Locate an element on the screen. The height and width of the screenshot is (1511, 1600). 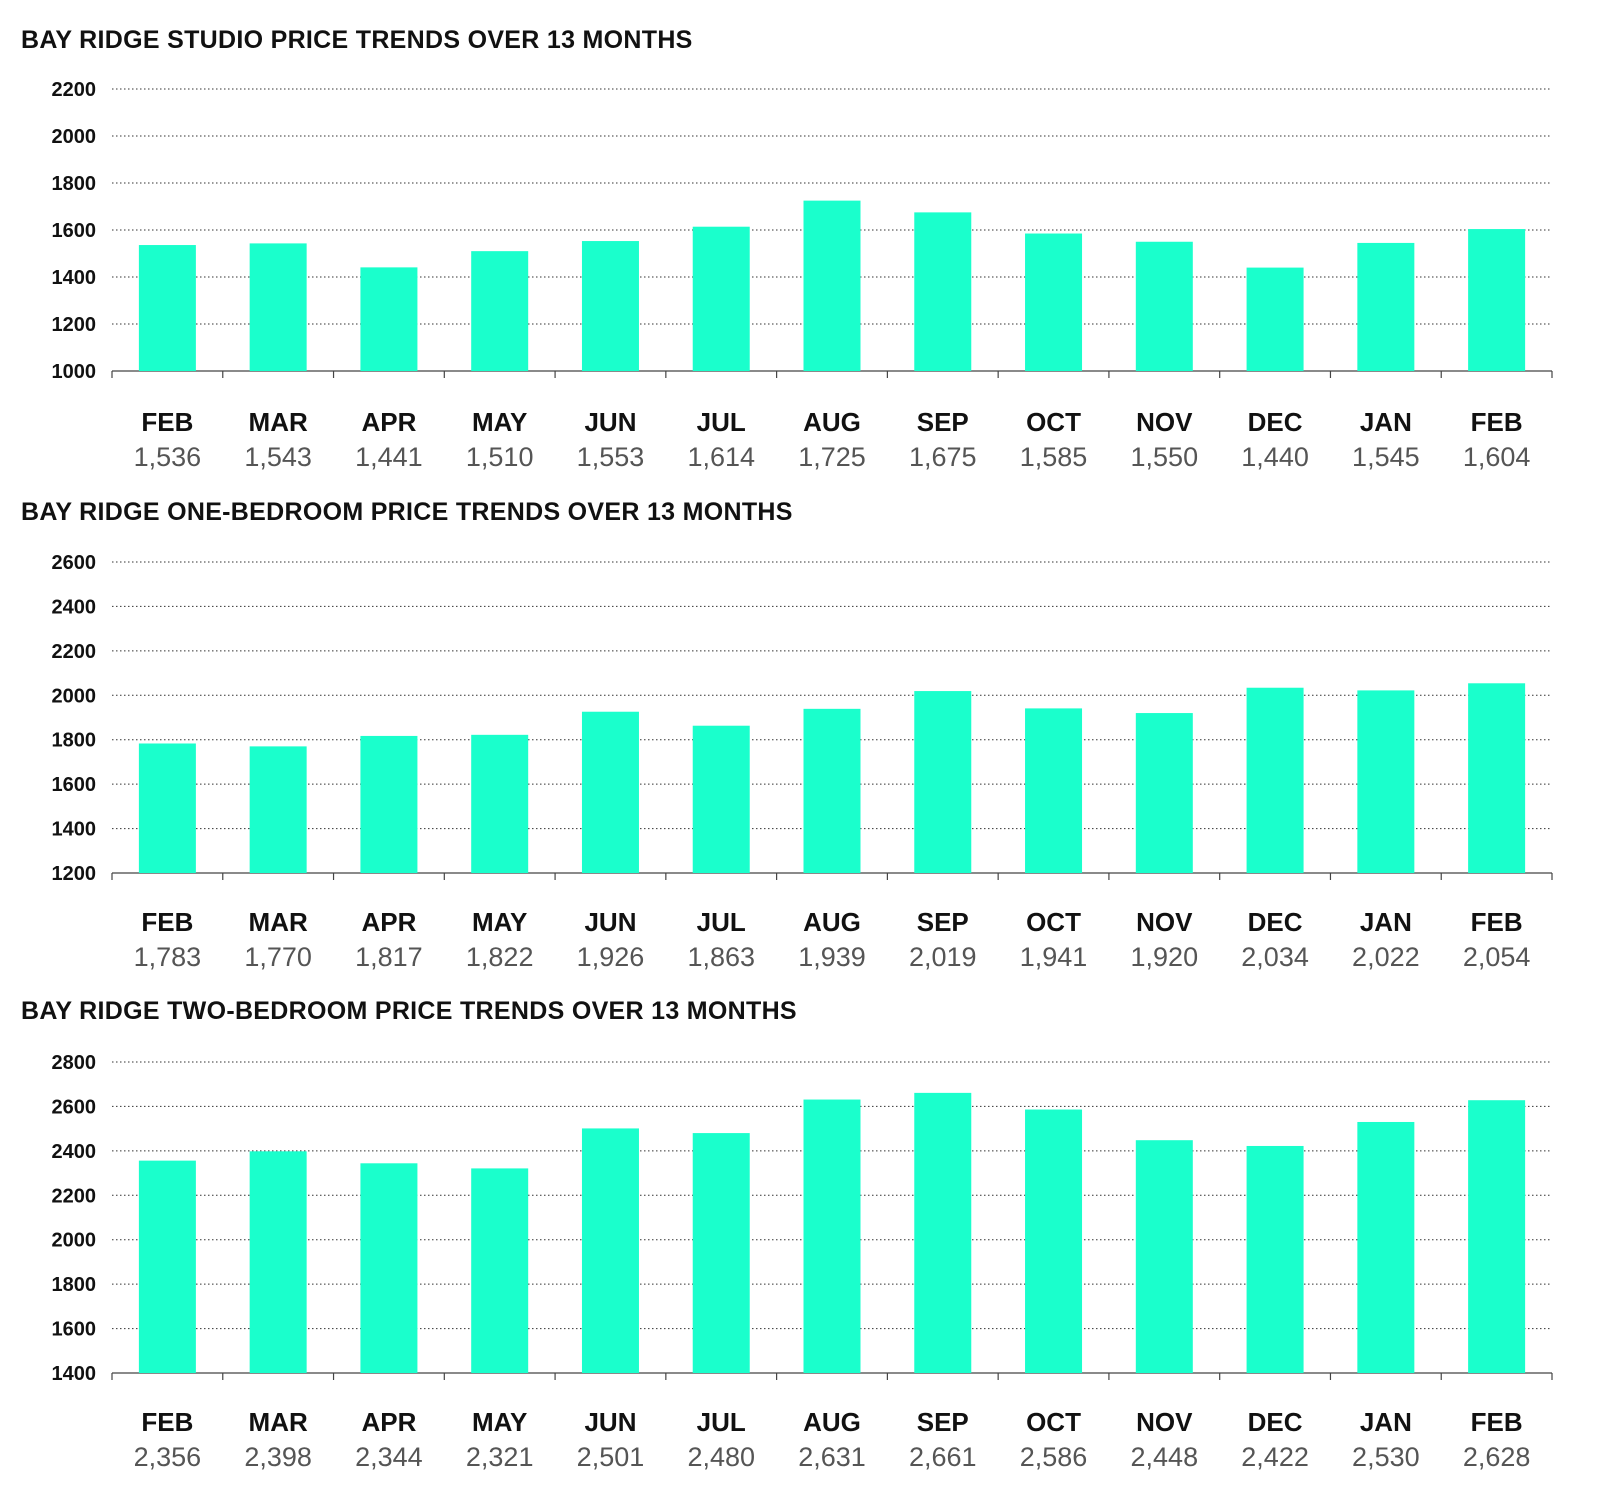
two-bedroom-chart-value-label: 2,398 is located at coordinates (278, 1457).